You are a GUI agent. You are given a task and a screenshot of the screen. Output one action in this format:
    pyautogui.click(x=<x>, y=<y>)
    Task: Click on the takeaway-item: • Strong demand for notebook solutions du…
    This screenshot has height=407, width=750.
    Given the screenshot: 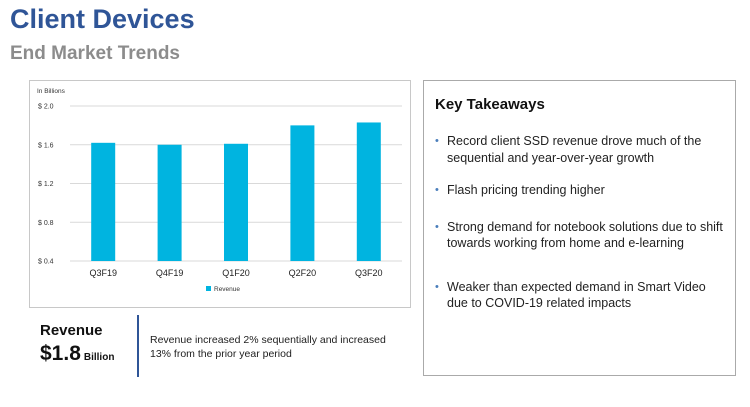 What is the action you would take?
    pyautogui.click(x=580, y=235)
    